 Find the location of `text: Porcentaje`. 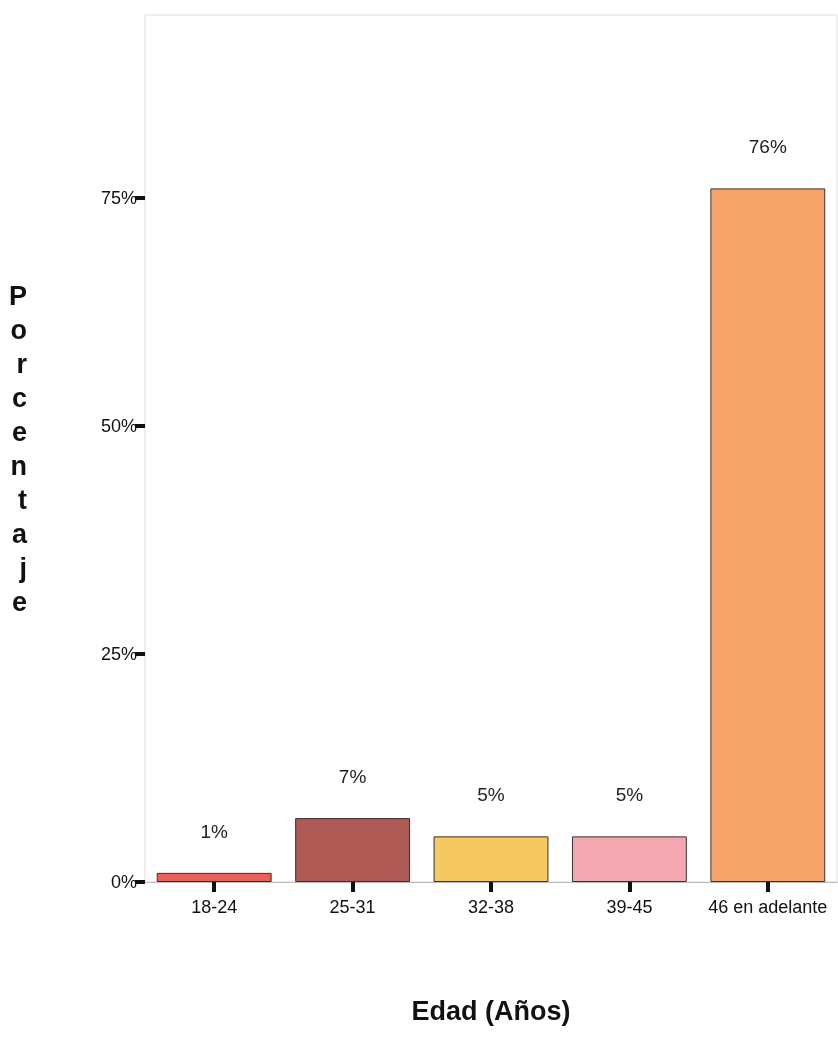

text: Porcentaje is located at coordinates (17, 448).